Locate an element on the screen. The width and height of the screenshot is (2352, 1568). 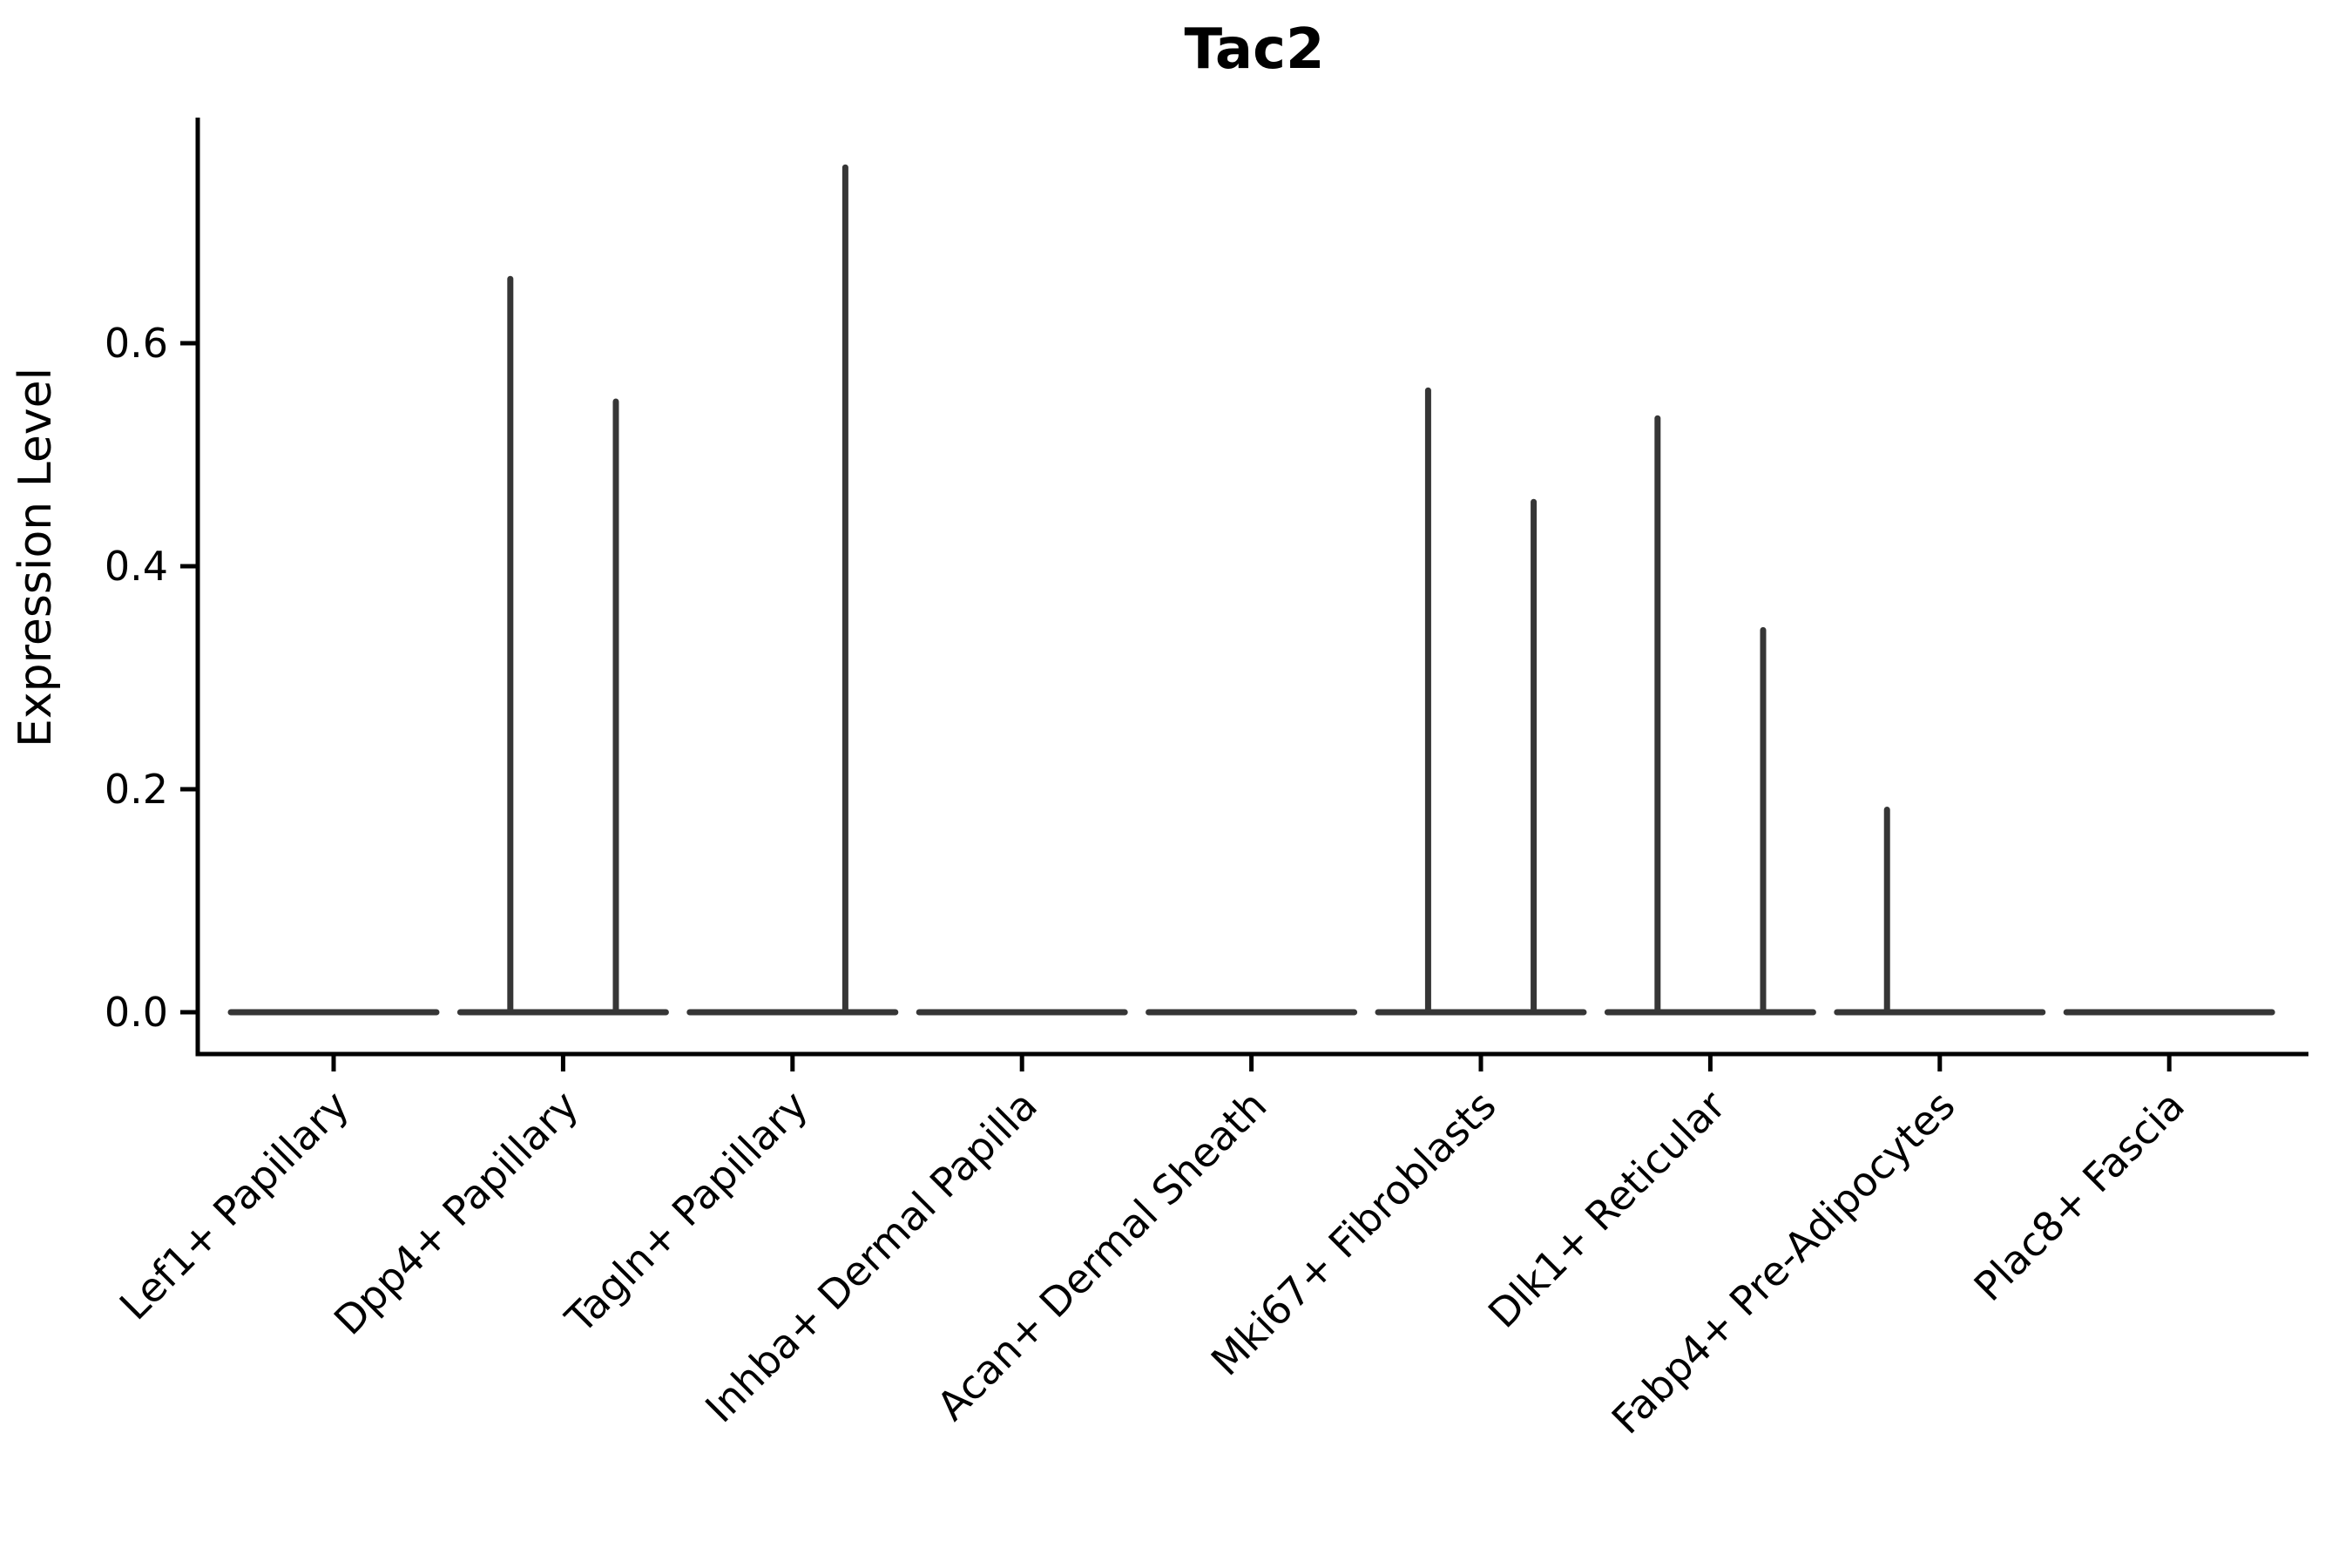
x-tick-label: Lef1+ Papillary is located at coordinates (235, 1205).